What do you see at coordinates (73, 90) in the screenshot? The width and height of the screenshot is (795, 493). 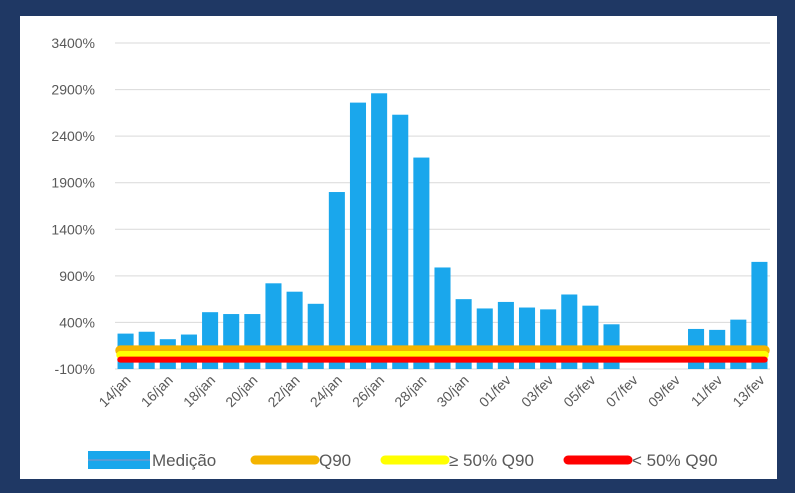 I see `y-tick-label: 2900%` at bounding box center [73, 90].